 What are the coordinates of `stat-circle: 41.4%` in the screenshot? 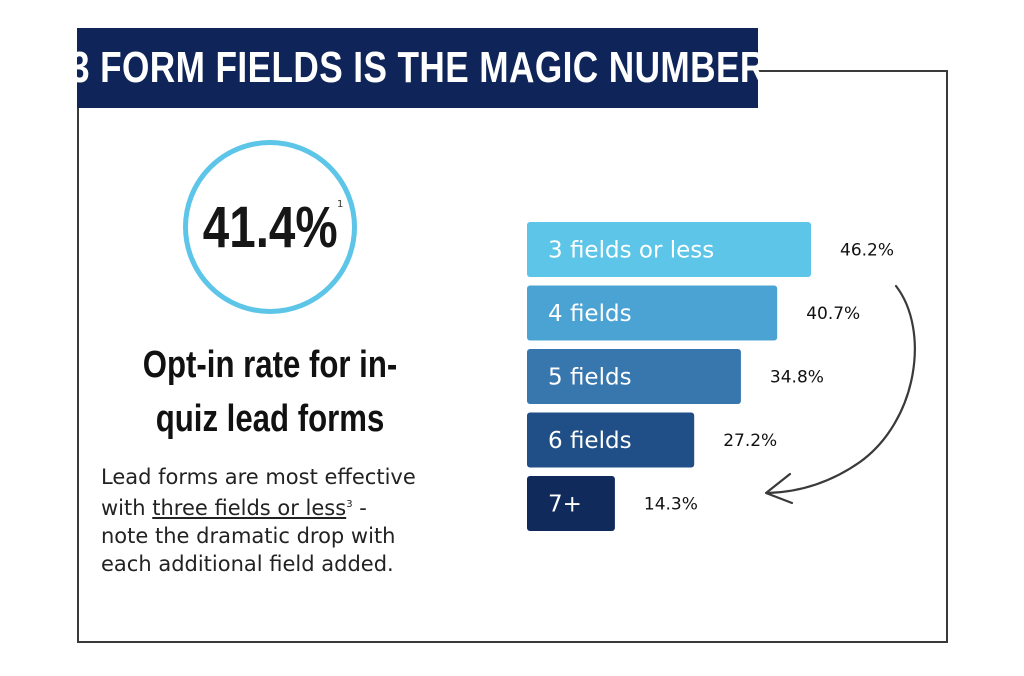 It's located at (270, 227).